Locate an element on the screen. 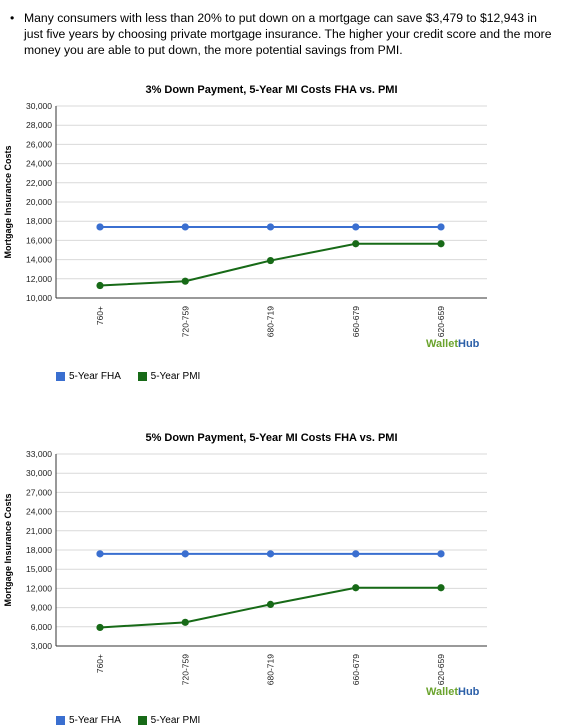 This screenshot has height=728, width=567. y-tick-label: 20,000 is located at coordinates (39, 202).